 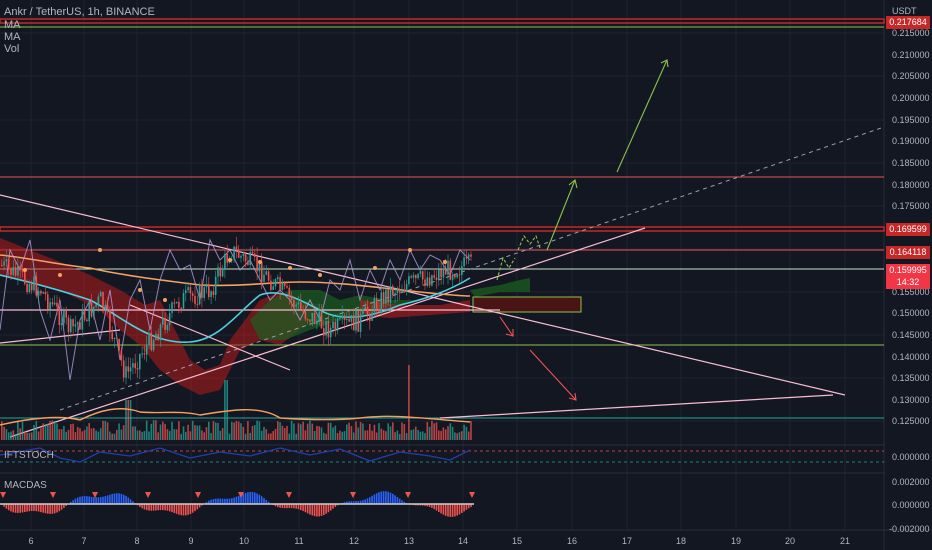 I want to click on zone-box, so click(x=527, y=304).